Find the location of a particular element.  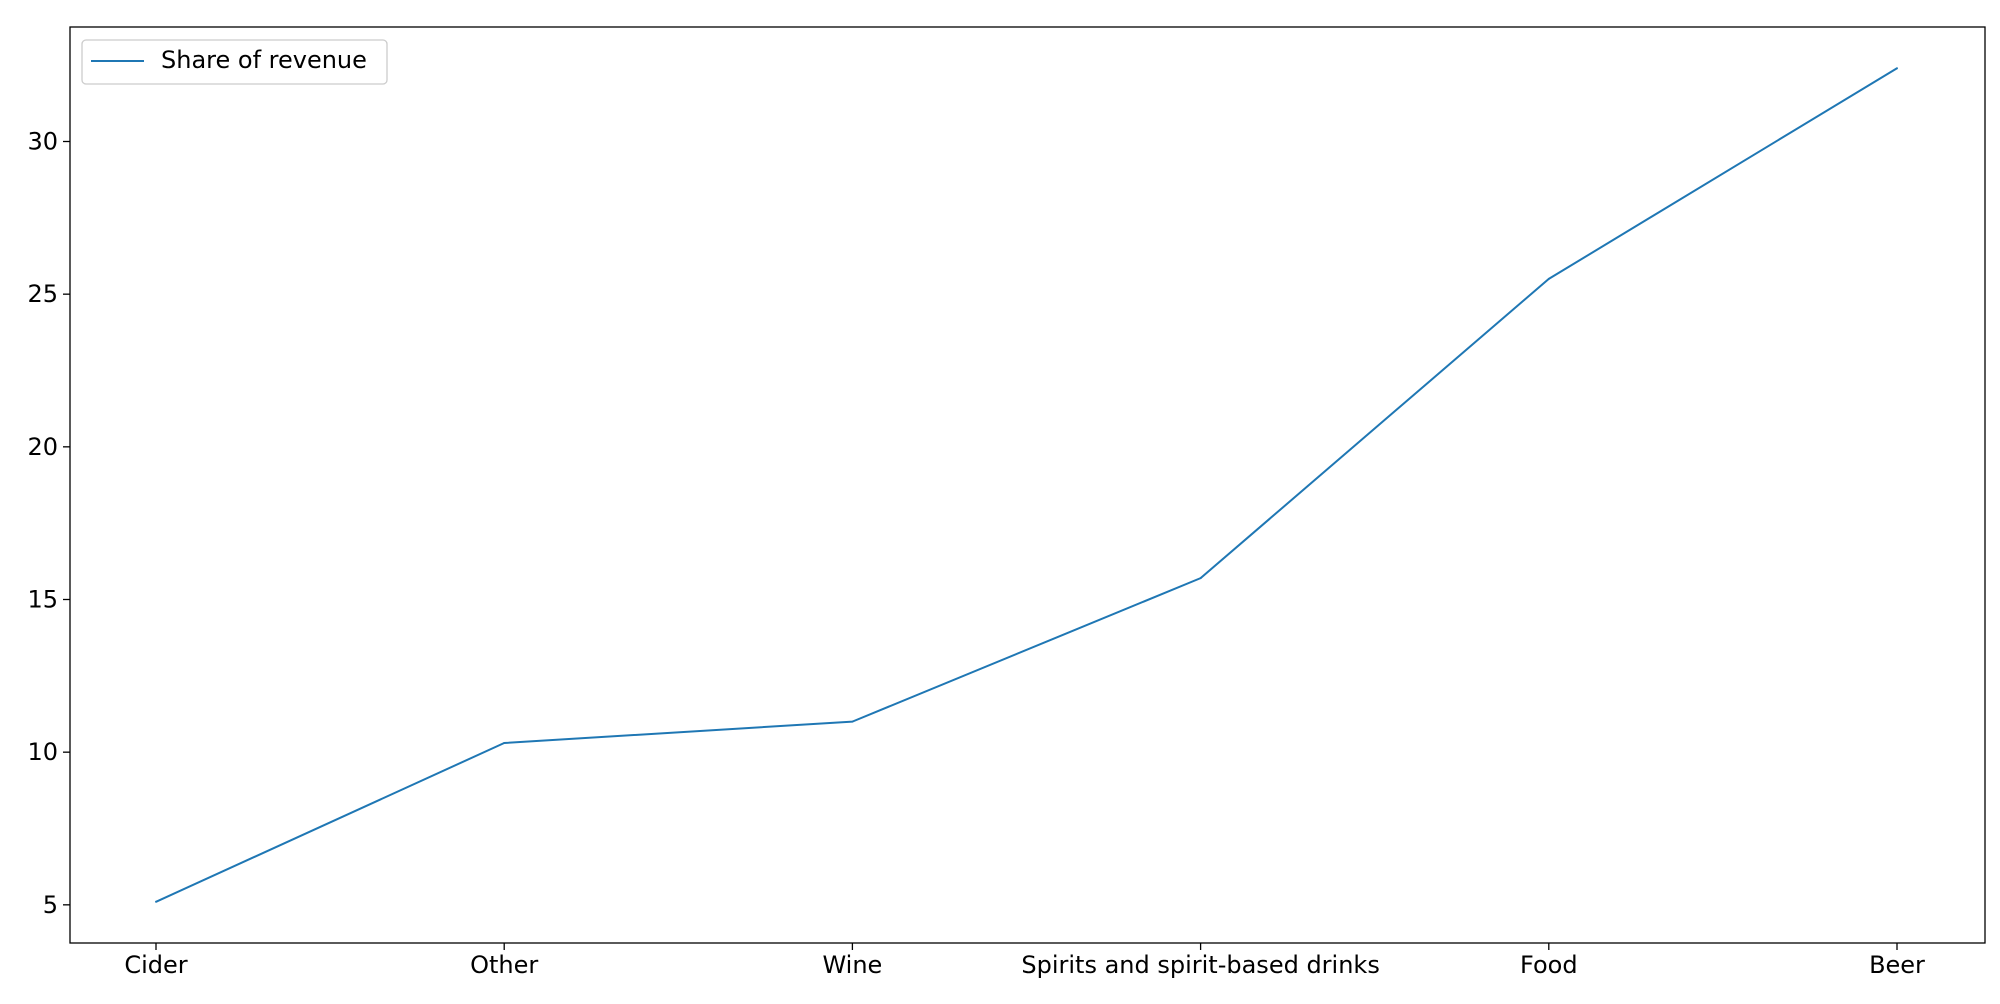

y-tick-label: 30 is located at coordinates (42, 142).